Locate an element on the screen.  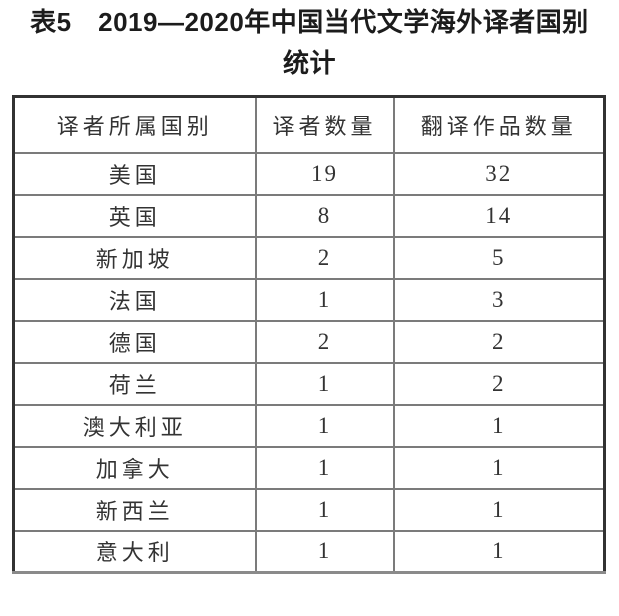
table-row: 新西兰 1 1 is located at coordinates (309, 509).